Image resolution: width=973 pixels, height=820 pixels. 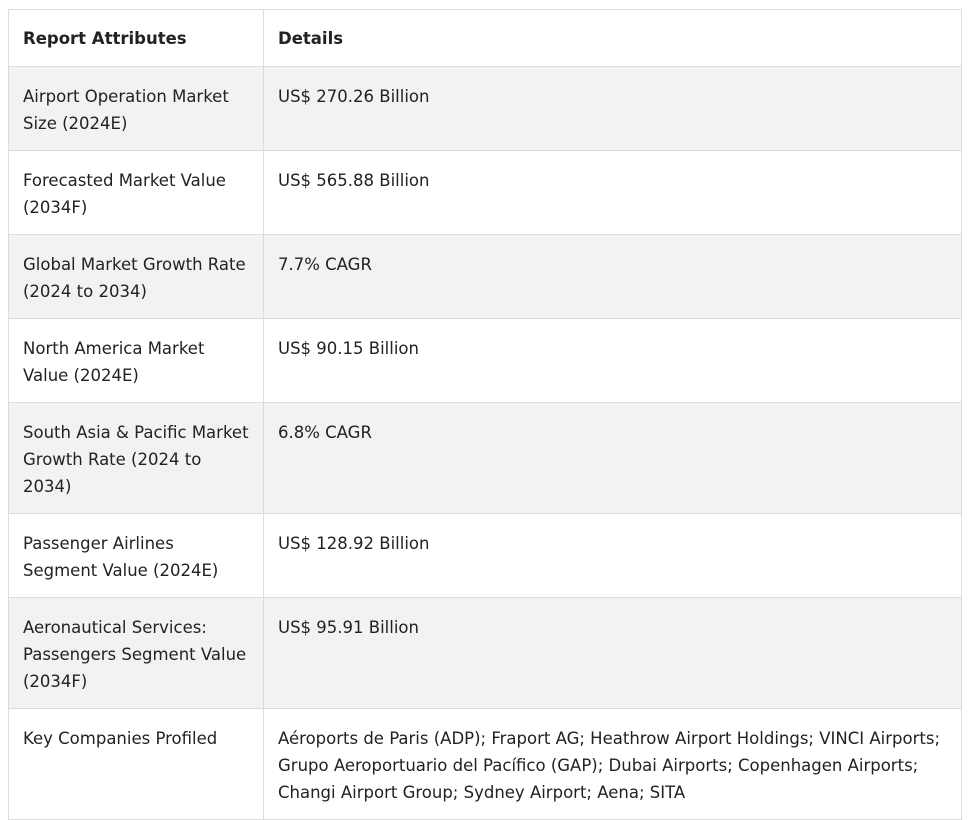 What do you see at coordinates (612, 276) in the screenshot?
I see `detail-cell: 7.7% CAGR` at bounding box center [612, 276].